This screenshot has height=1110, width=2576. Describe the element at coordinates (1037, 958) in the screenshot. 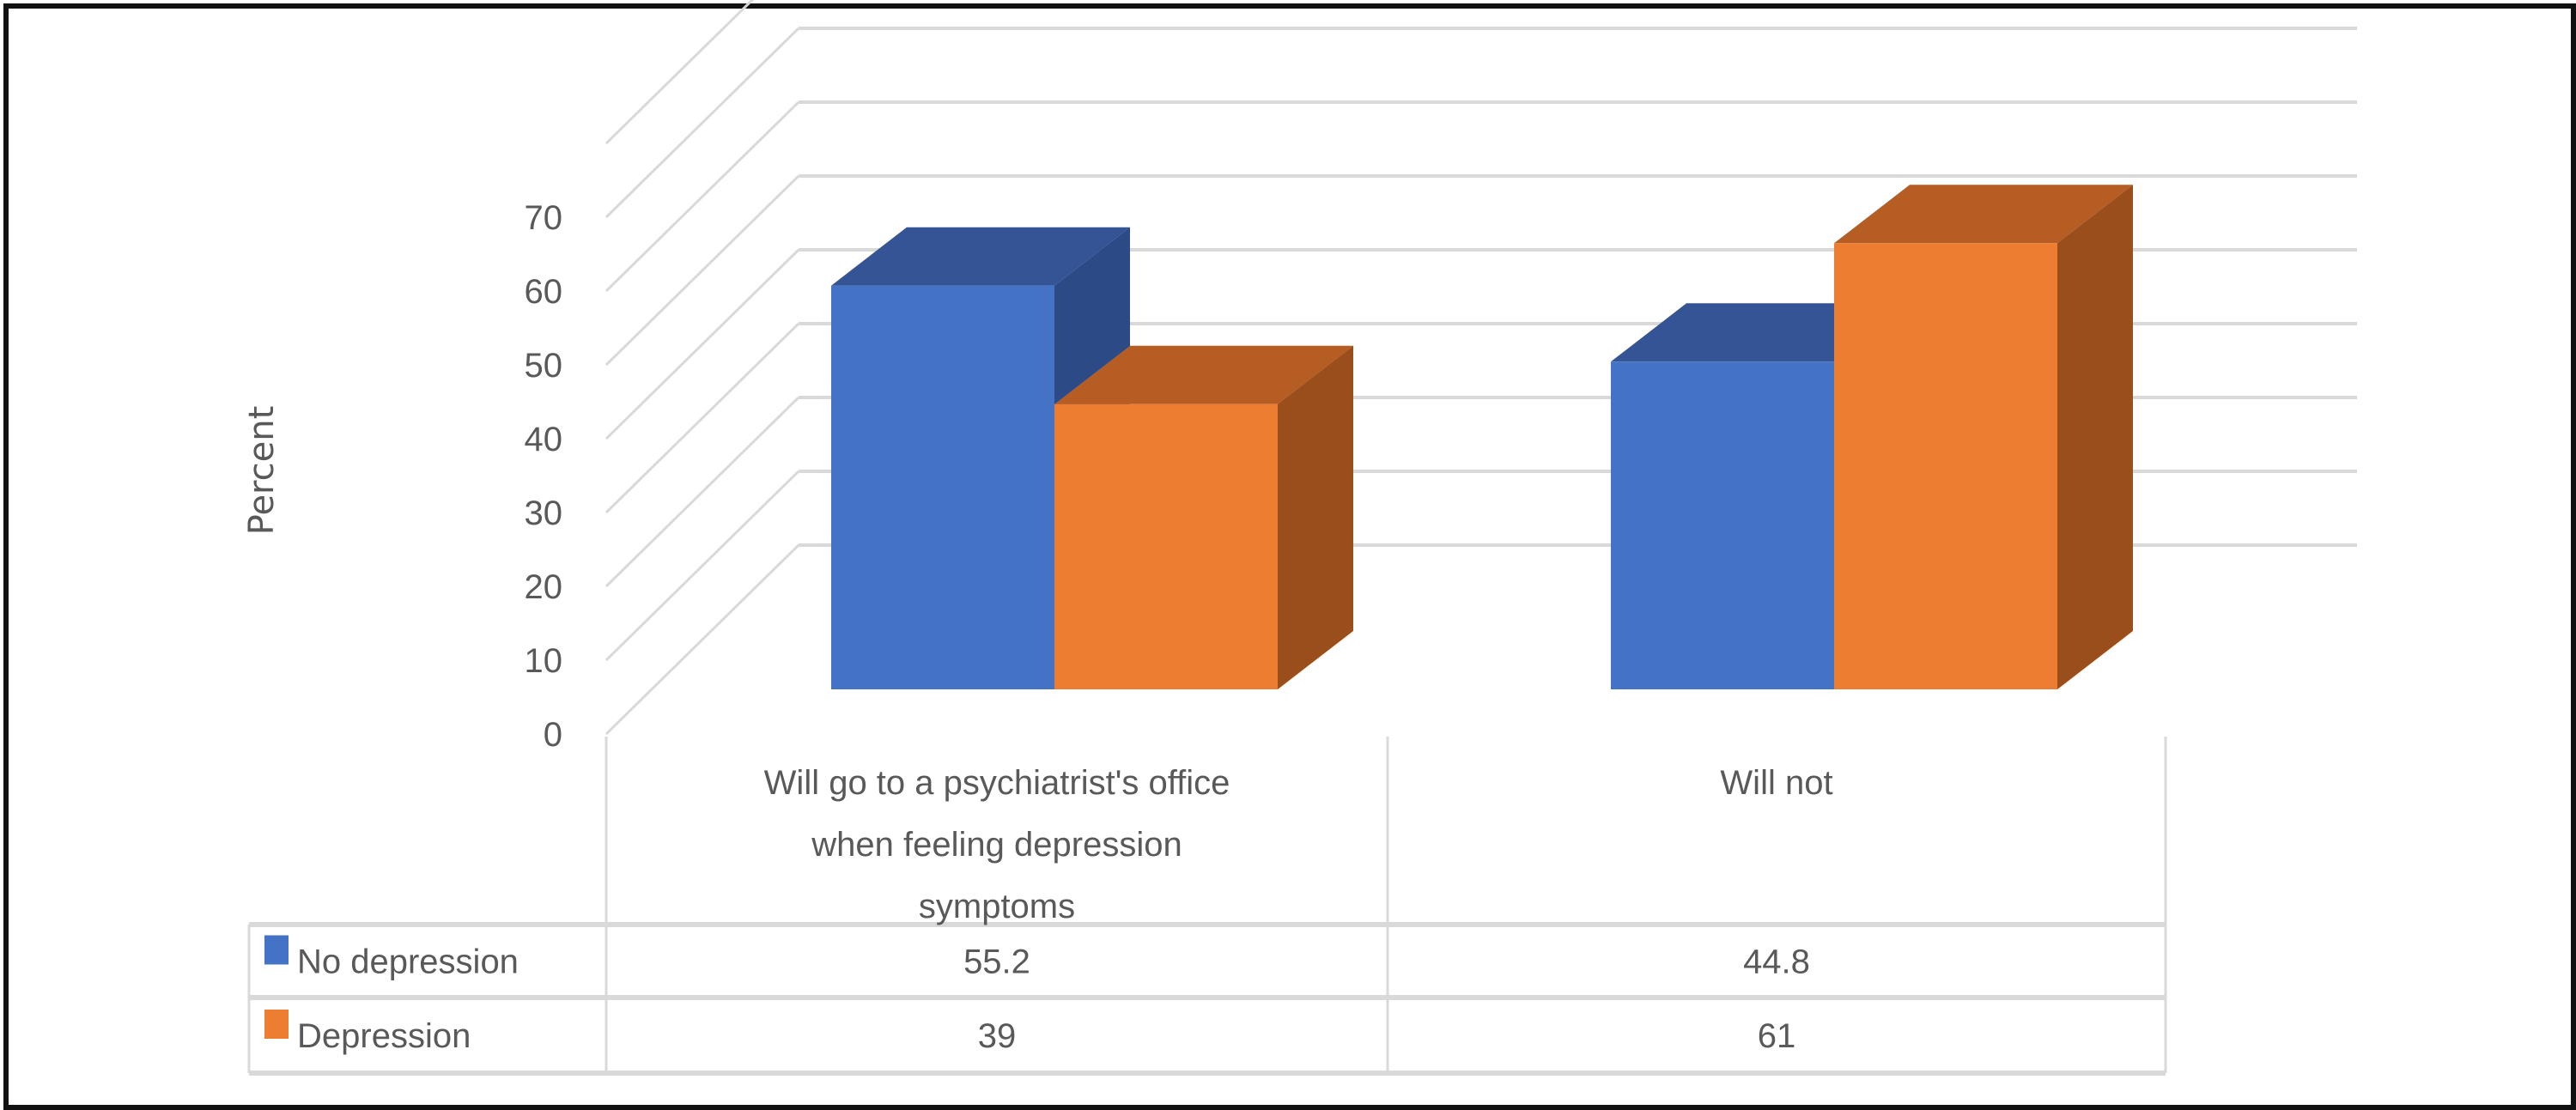

I see `table-row: No depression 55.2 44.8` at that location.